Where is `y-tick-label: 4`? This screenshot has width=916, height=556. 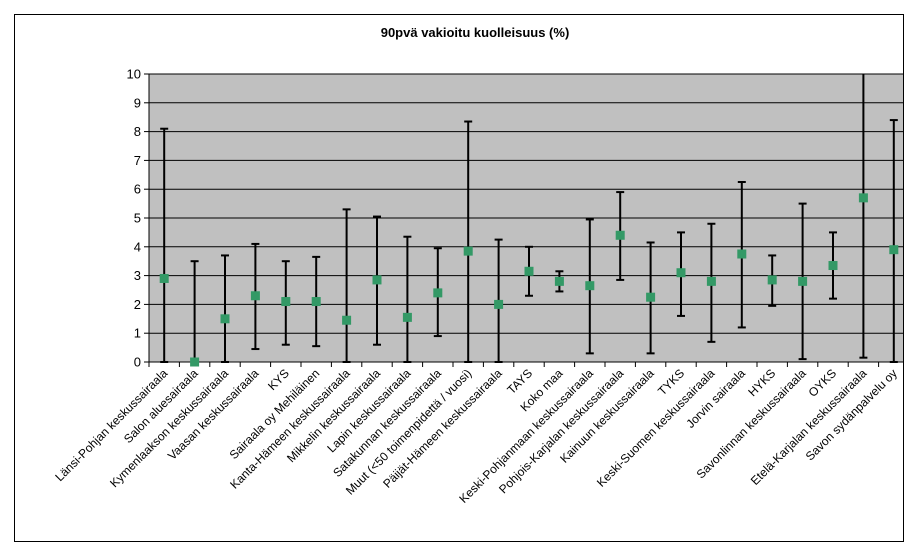
y-tick-label: 4 is located at coordinates (137, 246).